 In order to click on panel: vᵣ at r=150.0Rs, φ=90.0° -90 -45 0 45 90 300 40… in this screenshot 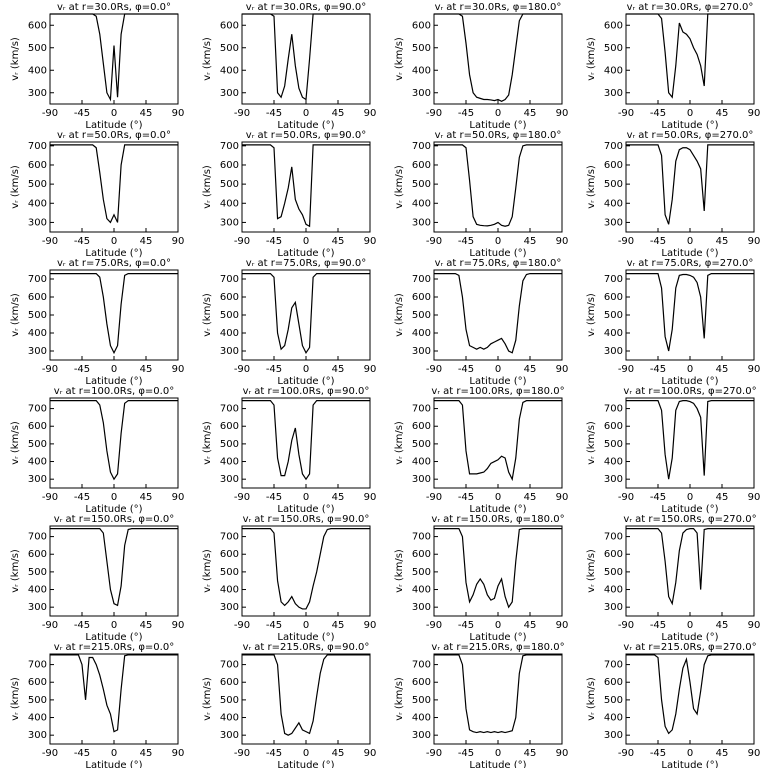, I will do `click(289, 578)`.